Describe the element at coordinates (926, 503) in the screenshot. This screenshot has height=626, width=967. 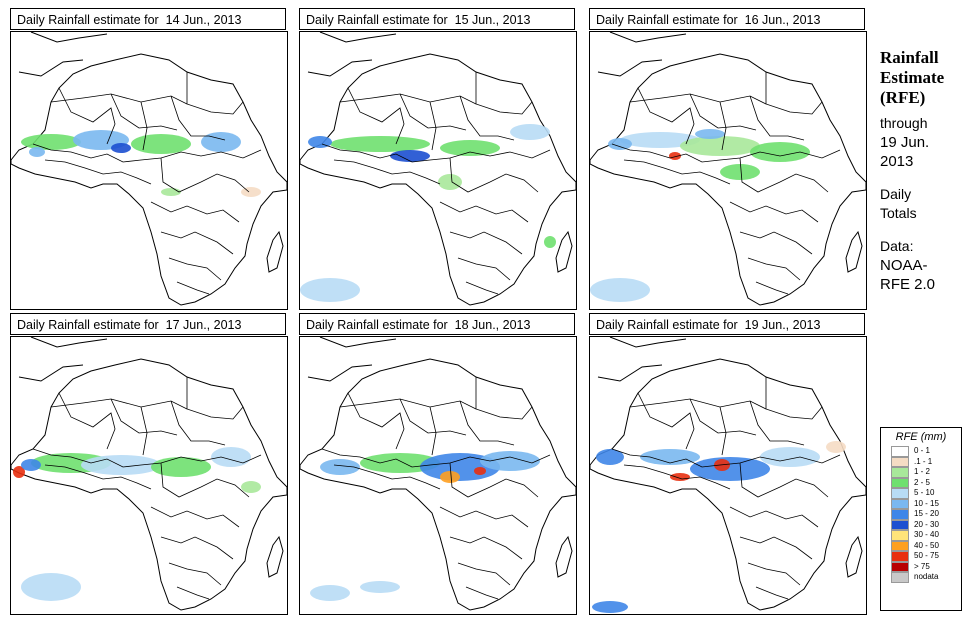
I see `legend-label: 10 - 15` at that location.